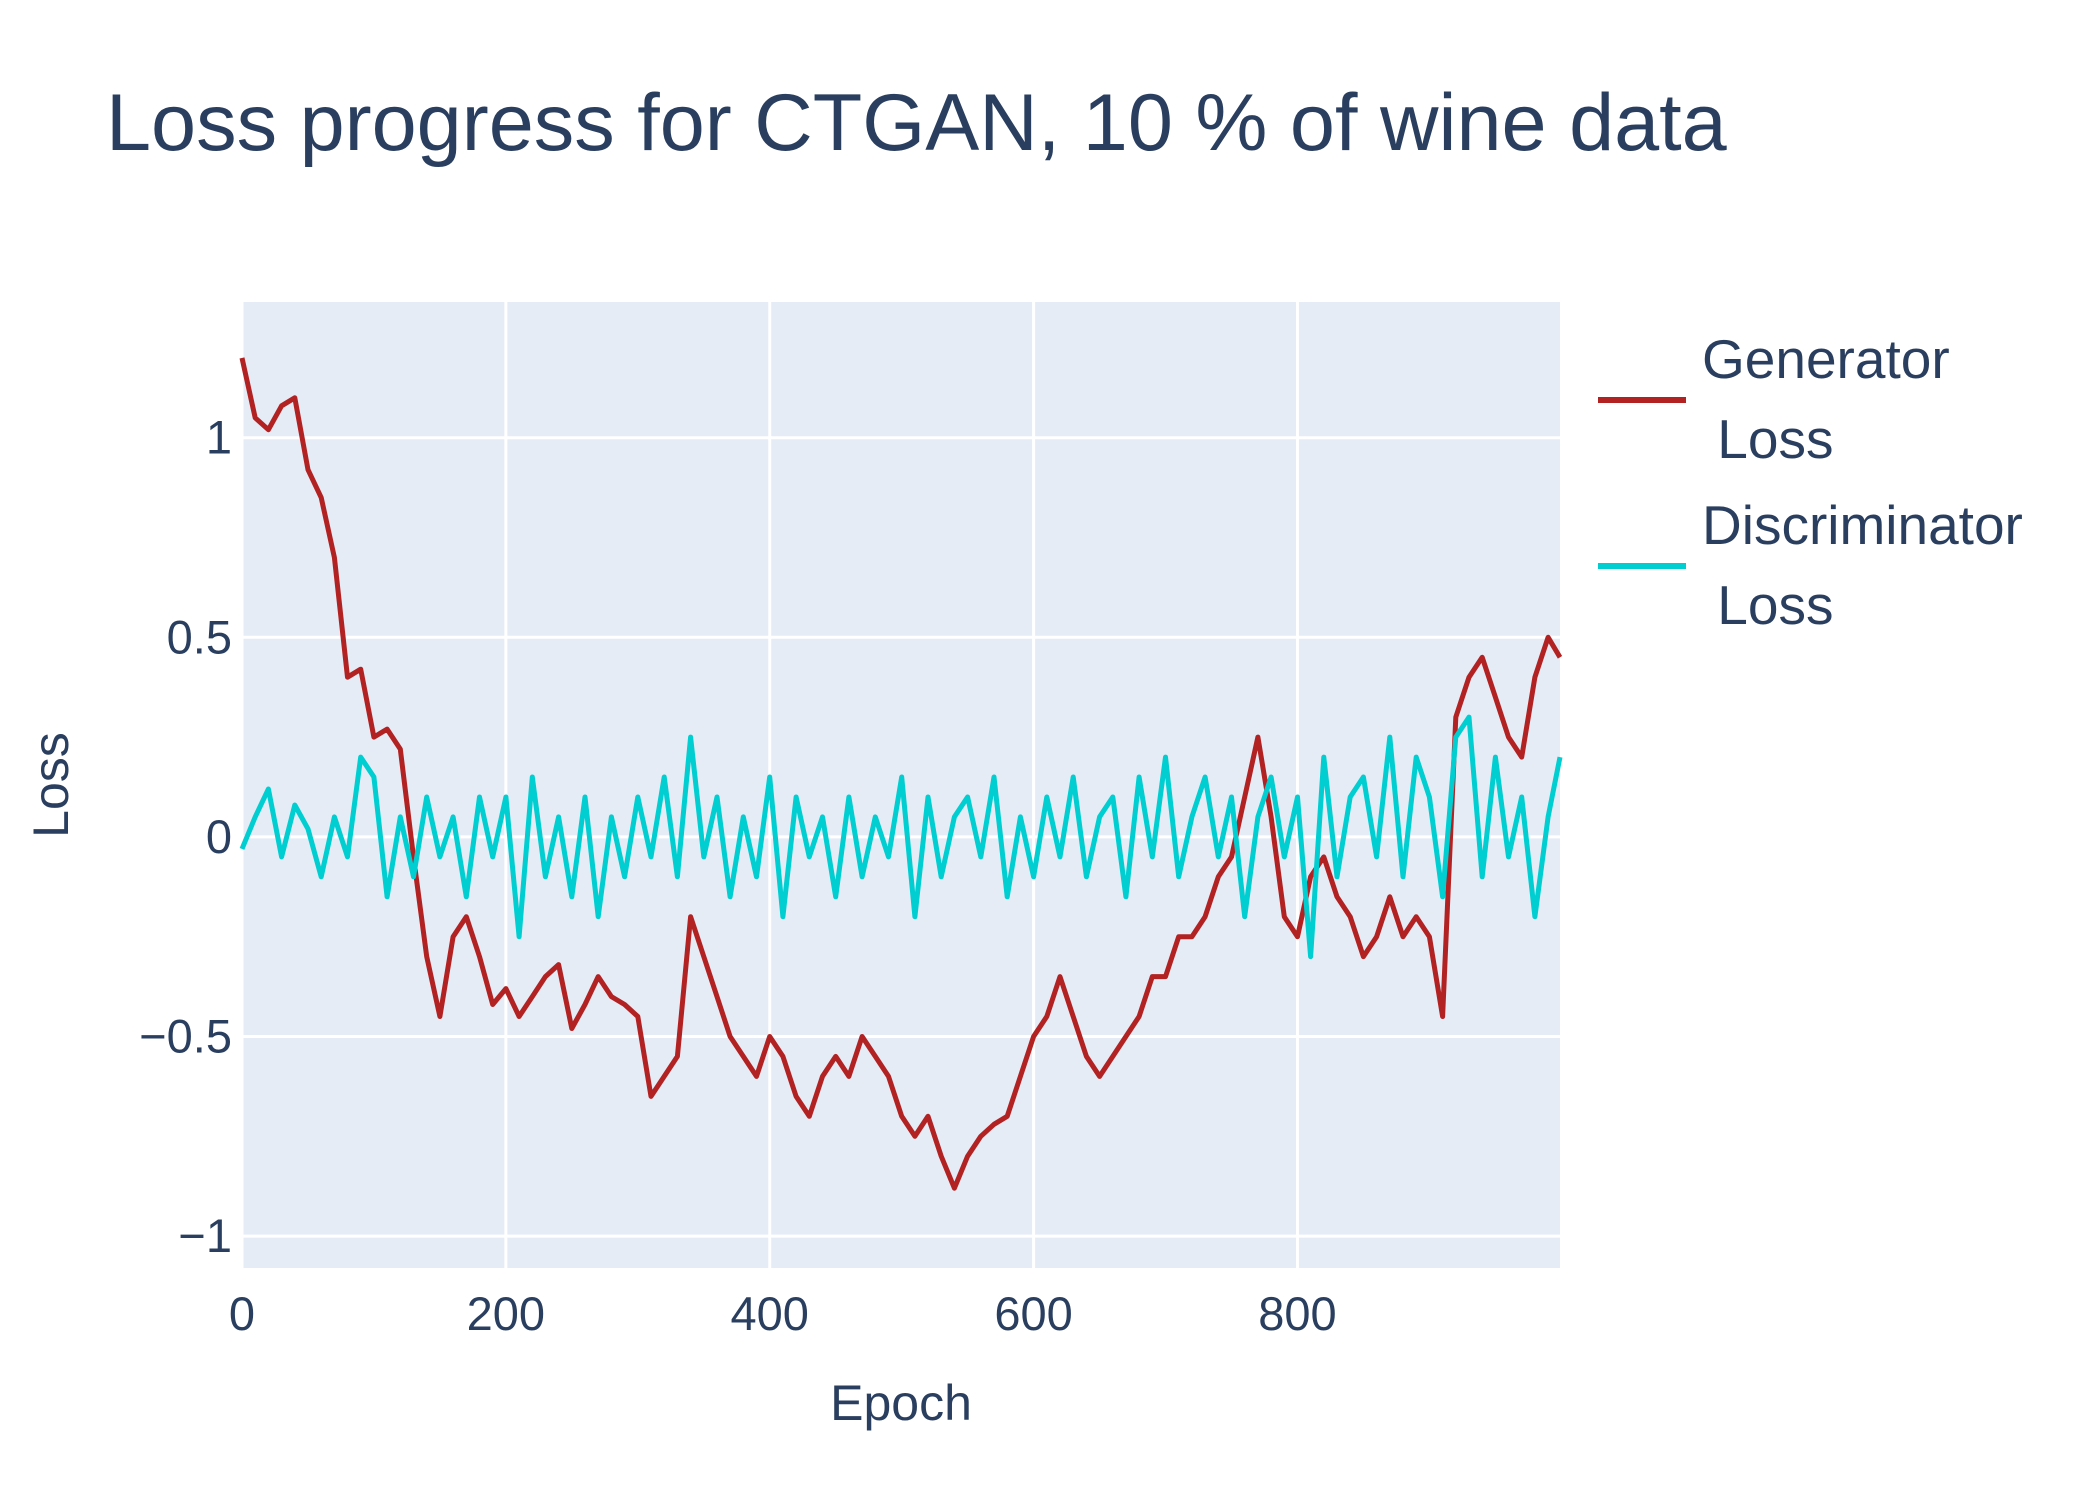  Describe the element at coordinates (1862, 565) in the screenshot. I see `legend-label: Discriminator Loss` at that location.